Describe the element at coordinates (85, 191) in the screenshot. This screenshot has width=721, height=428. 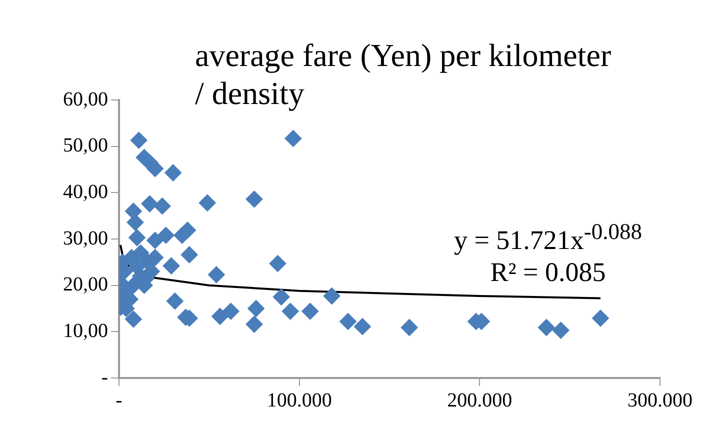
I see `y-tick-label: 40,00` at that location.